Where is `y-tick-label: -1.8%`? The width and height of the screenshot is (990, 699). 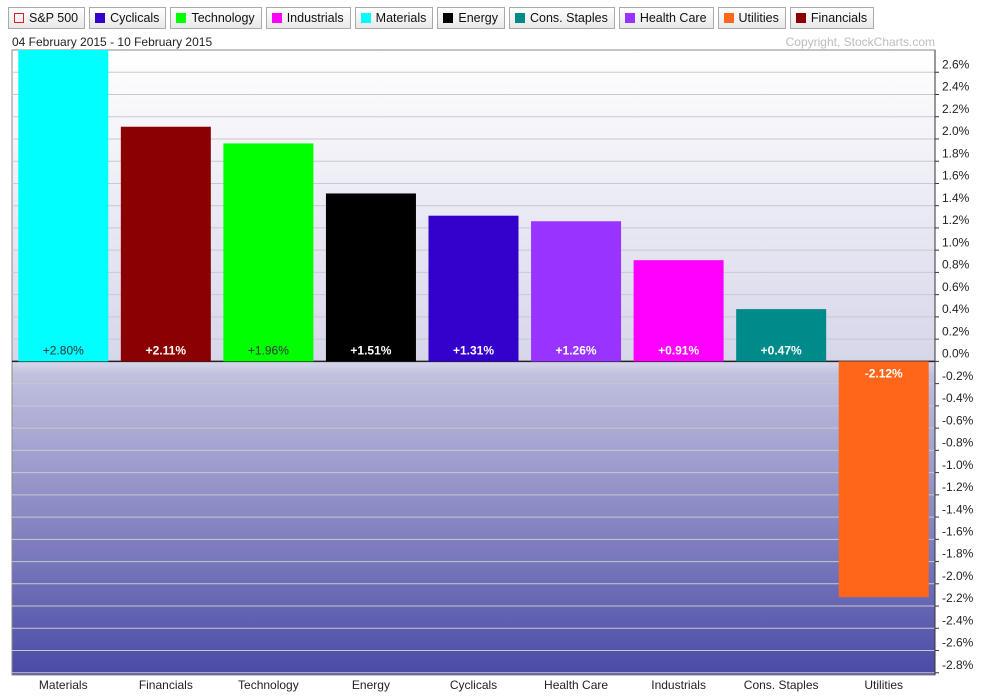 y-tick-label: -1.8% is located at coordinates (958, 554).